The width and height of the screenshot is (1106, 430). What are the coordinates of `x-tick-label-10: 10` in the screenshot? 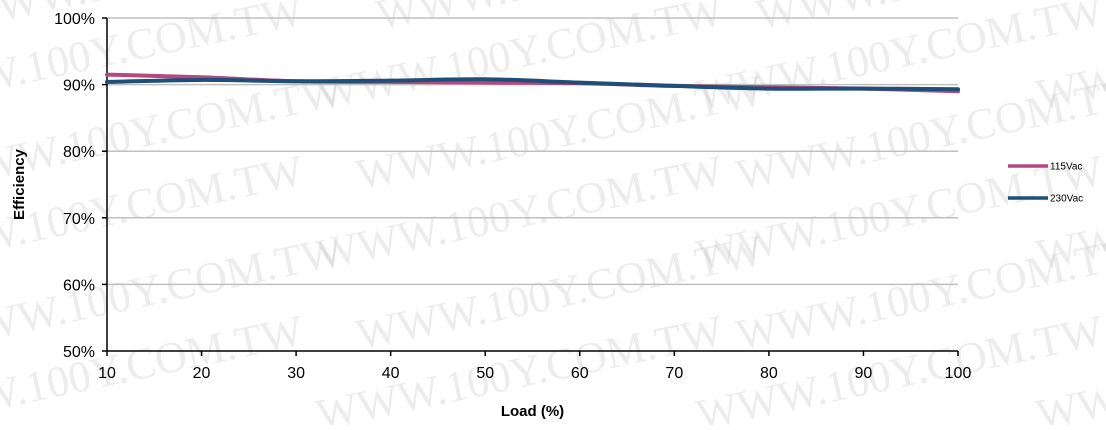 It's located at (107, 373).